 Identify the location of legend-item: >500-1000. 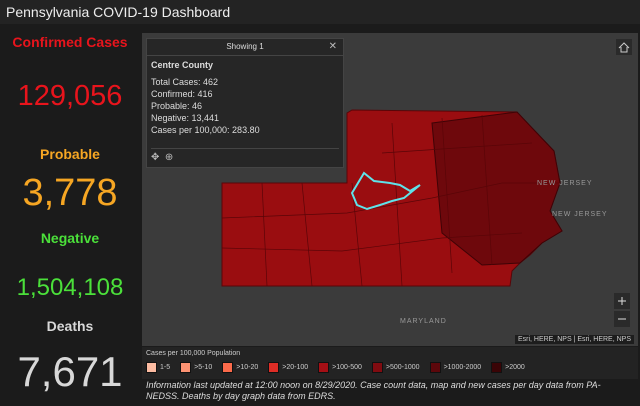
(395, 367).